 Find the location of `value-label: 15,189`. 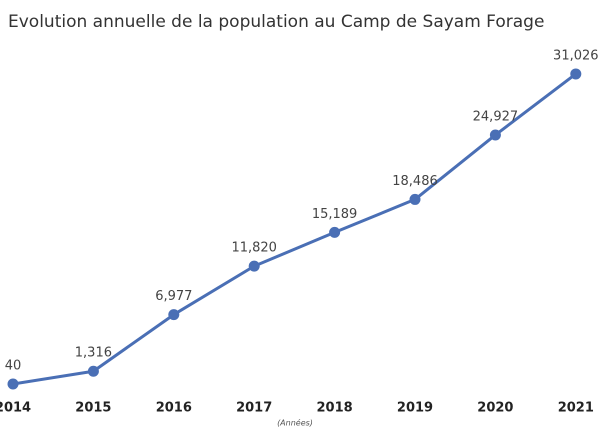

value-label: 15,189 is located at coordinates (335, 214).